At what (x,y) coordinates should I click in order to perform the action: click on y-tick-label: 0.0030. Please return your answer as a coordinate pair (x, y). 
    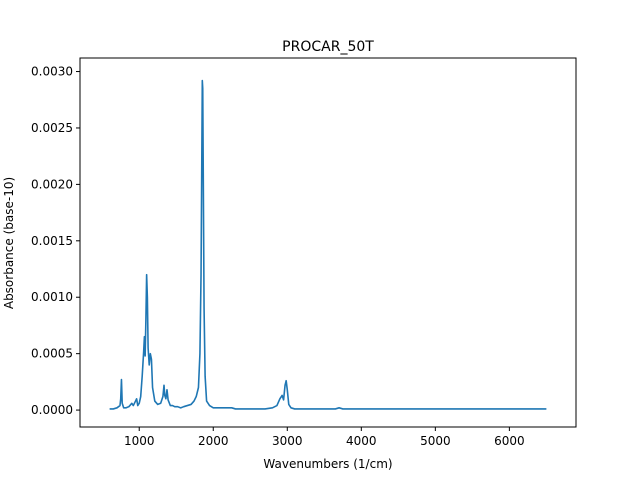
    Looking at the image, I should click on (52, 72).